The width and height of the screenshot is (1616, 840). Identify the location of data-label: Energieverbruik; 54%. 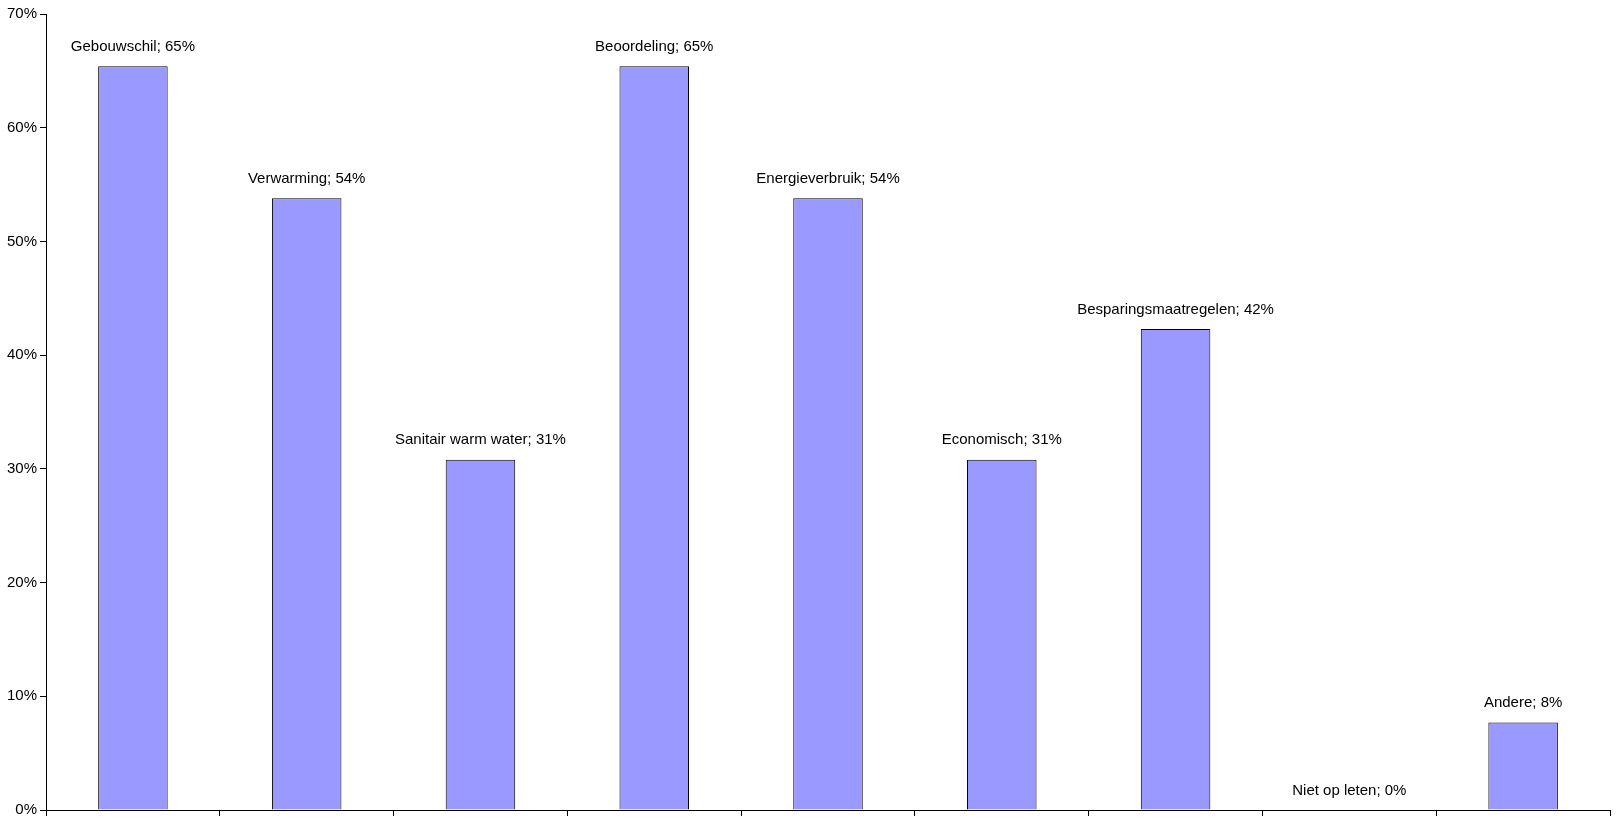
(828, 177).